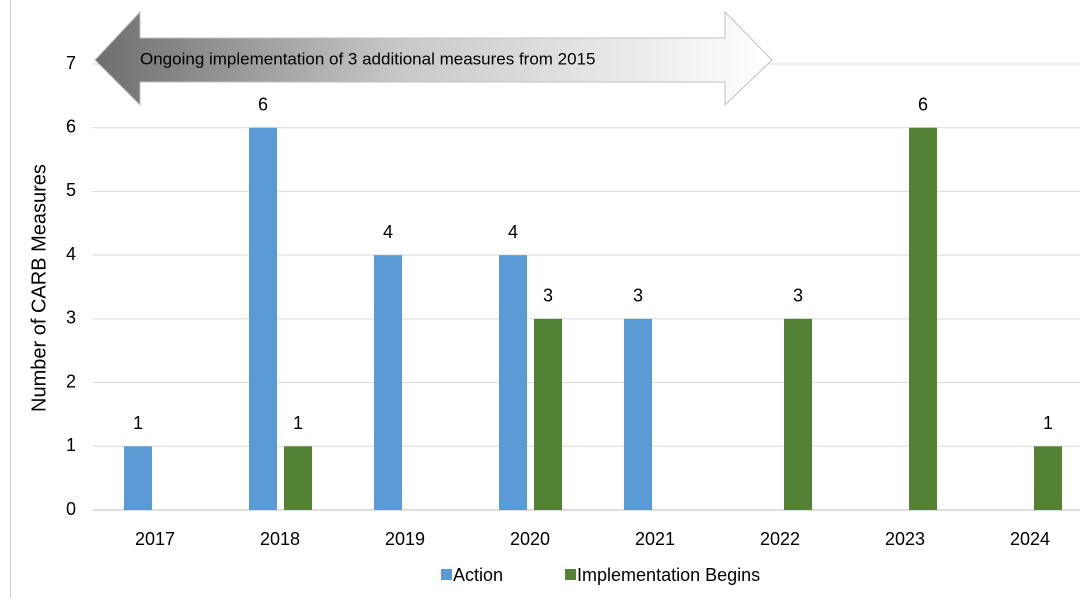 The image size is (1087, 598). Describe the element at coordinates (280, 539) in the screenshot. I see `x-tick-label: 2018` at that location.